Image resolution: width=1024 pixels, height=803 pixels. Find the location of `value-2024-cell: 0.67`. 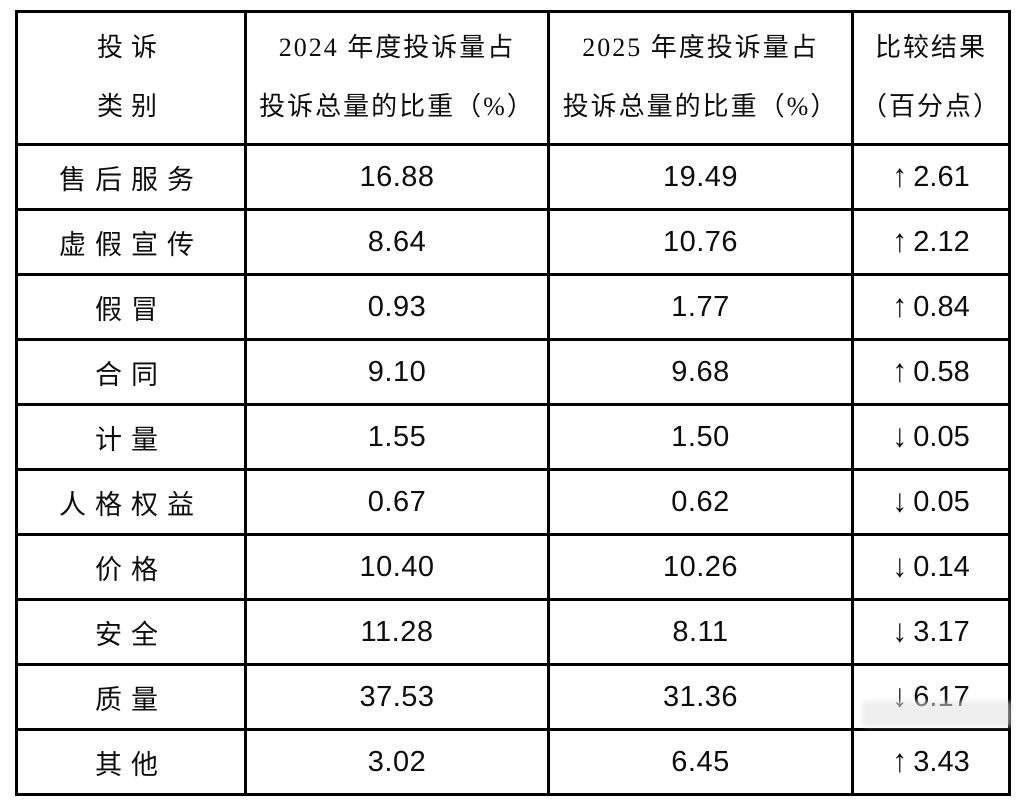

value-2024-cell: 0.67 is located at coordinates (397, 502).